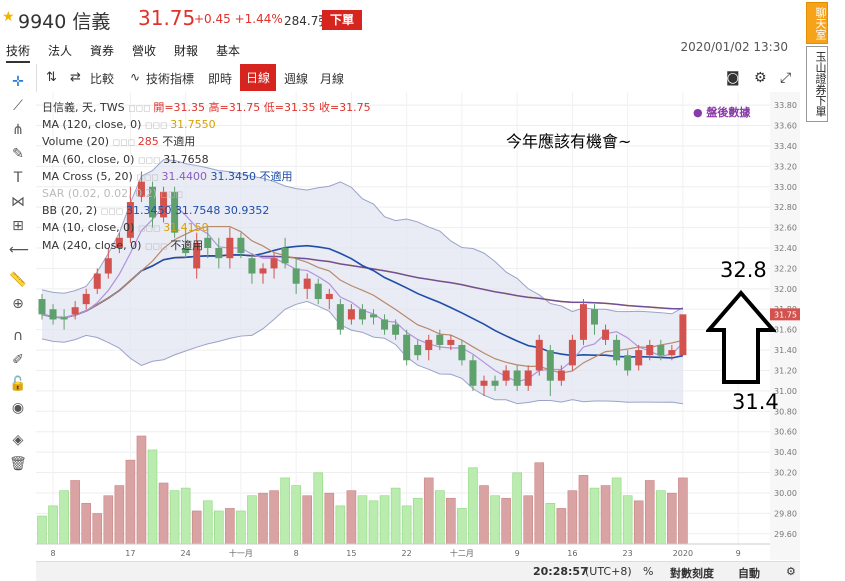  Describe the element at coordinates (206, 125) in the screenshot. I see `indicator-row: MA (120, close, 0) ◻◻◻ 31.7550` at that location.